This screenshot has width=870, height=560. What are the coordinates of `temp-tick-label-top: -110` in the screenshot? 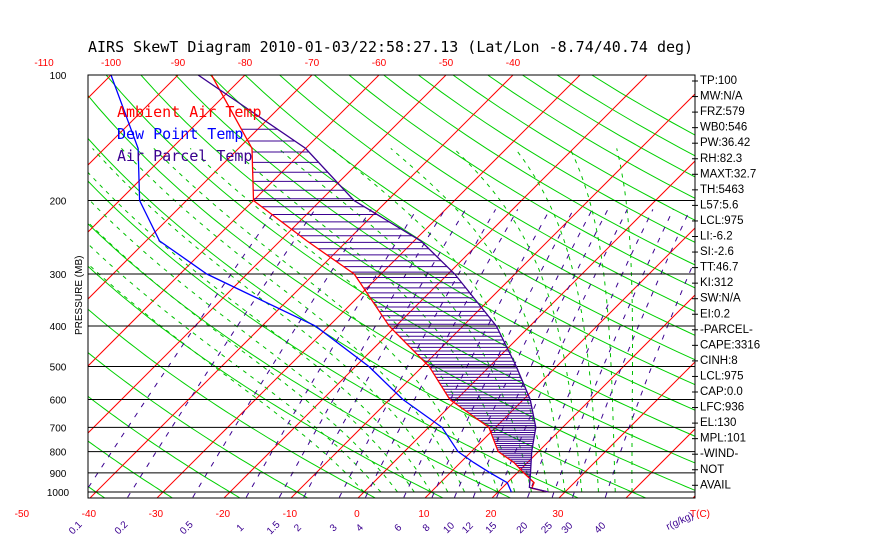 It's located at (44, 63).